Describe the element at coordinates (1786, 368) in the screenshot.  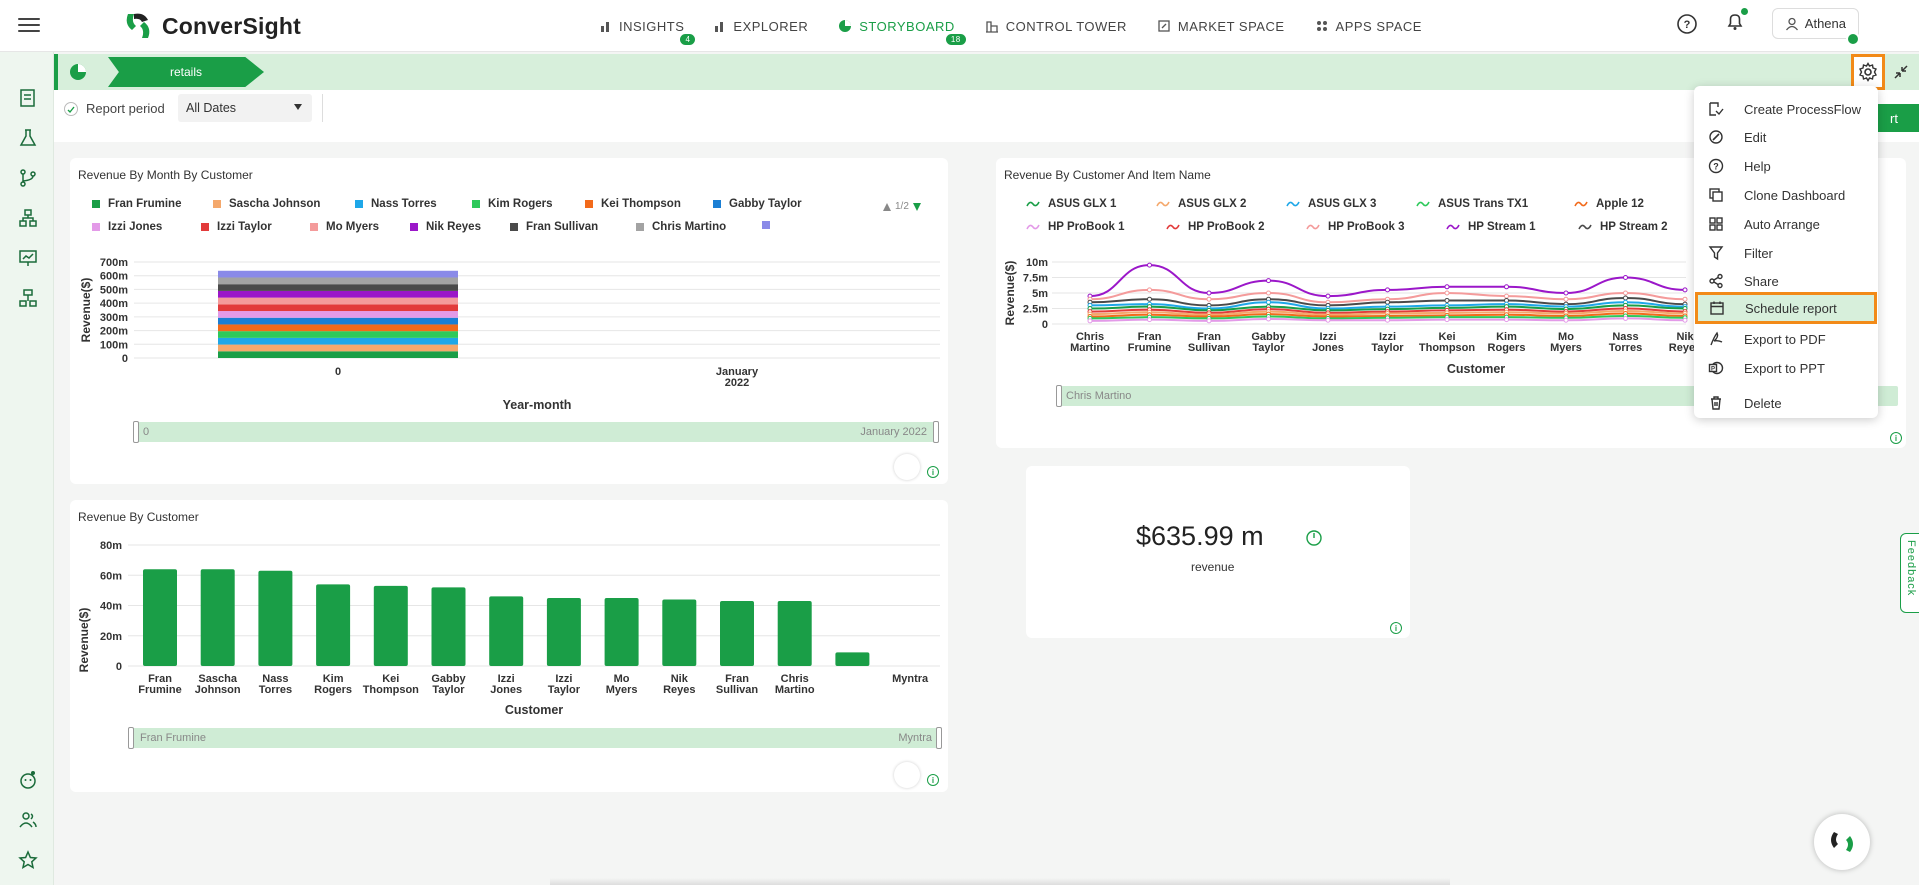
I see `menu-item-export-to-ppt: P Export to PPT` at that location.